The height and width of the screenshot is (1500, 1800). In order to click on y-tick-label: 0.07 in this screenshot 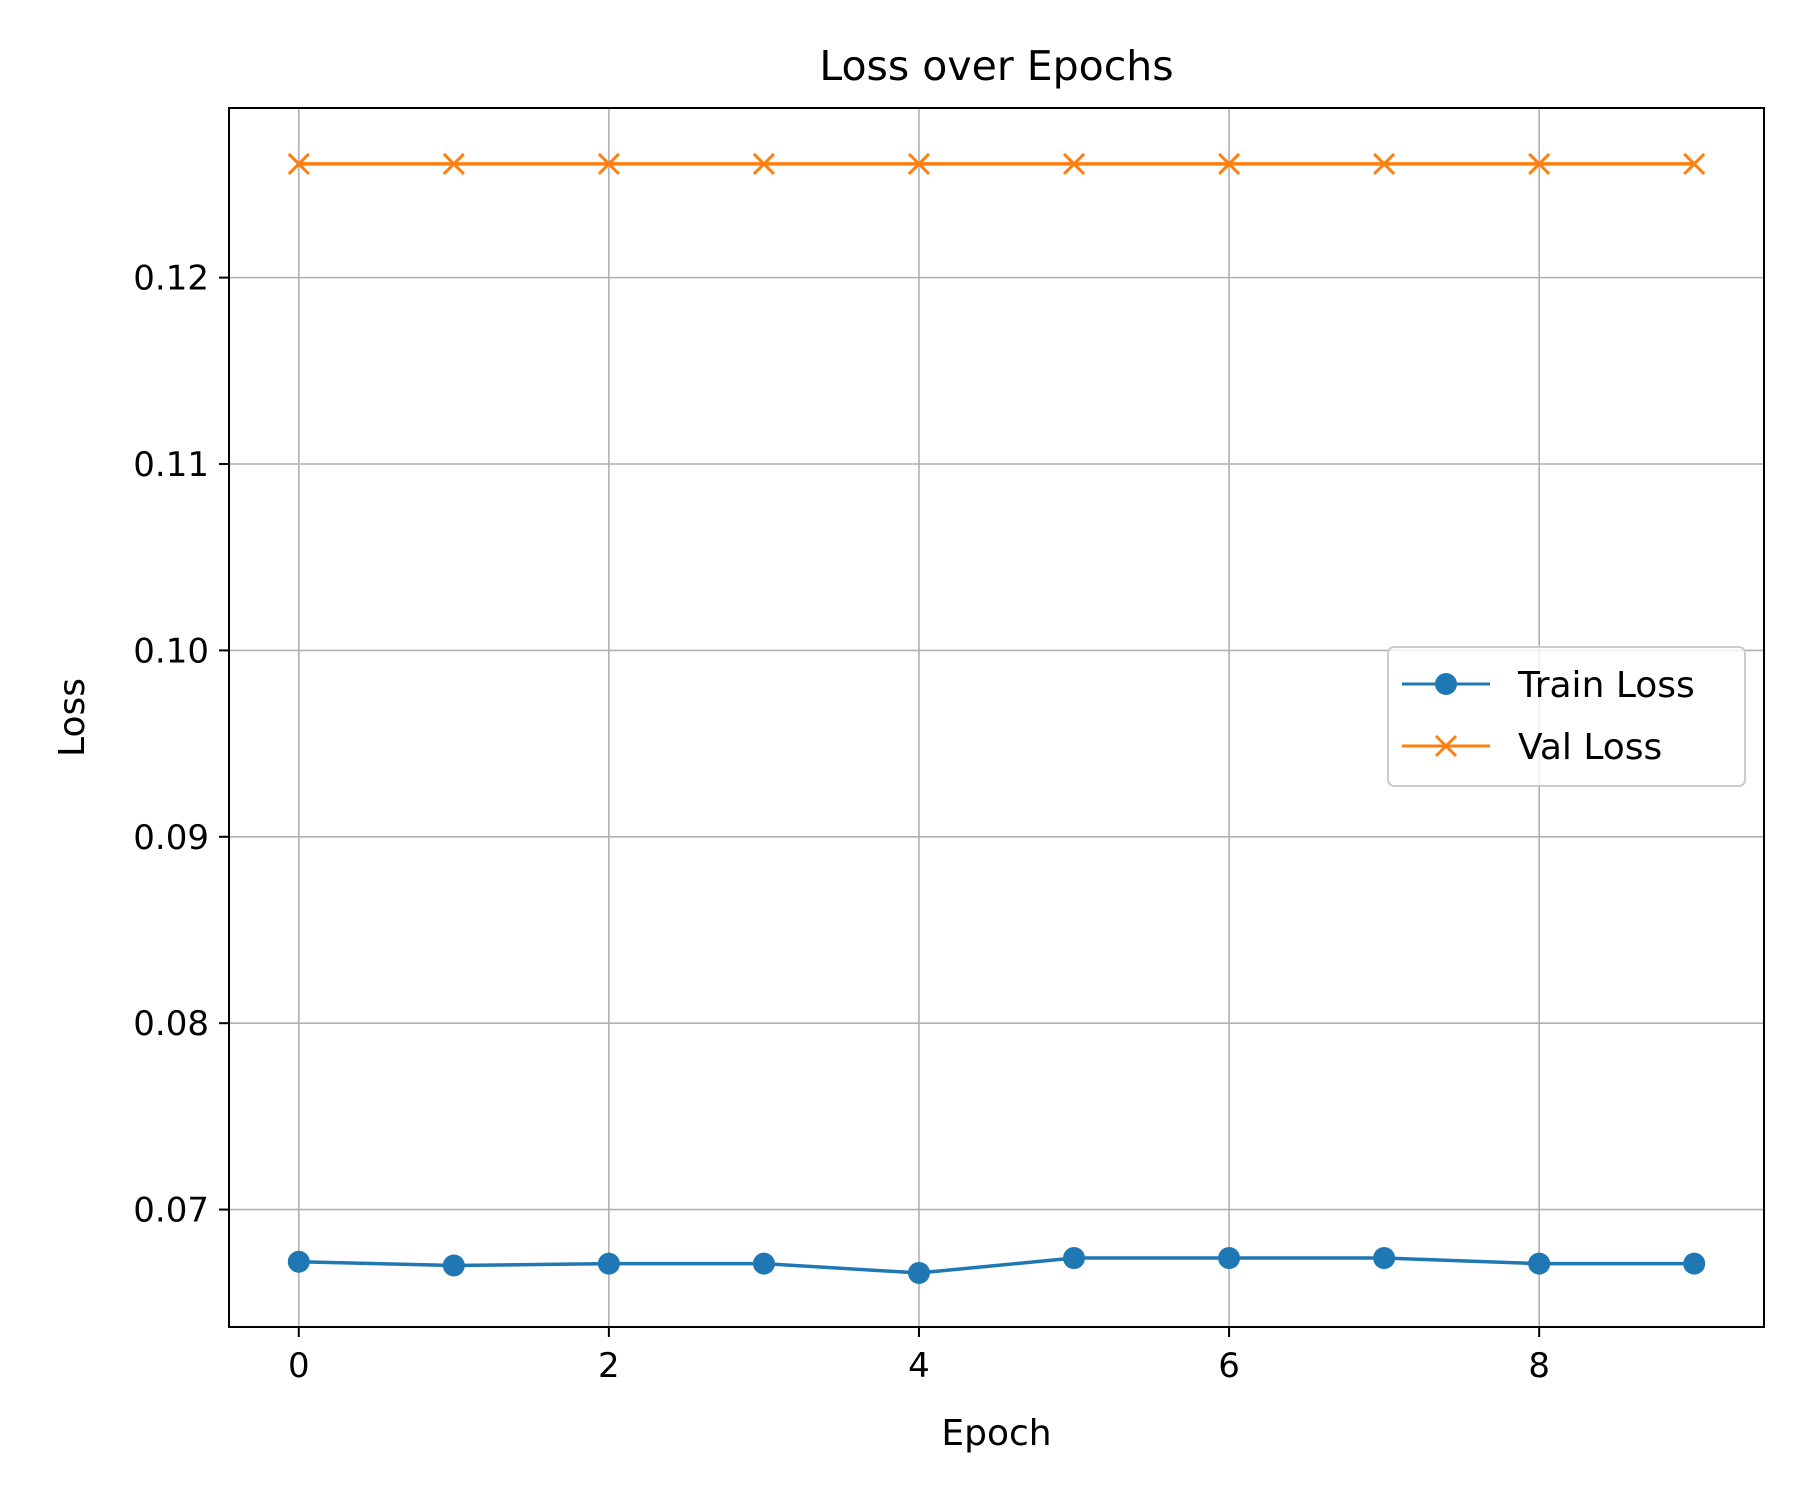, I will do `click(171, 1211)`.